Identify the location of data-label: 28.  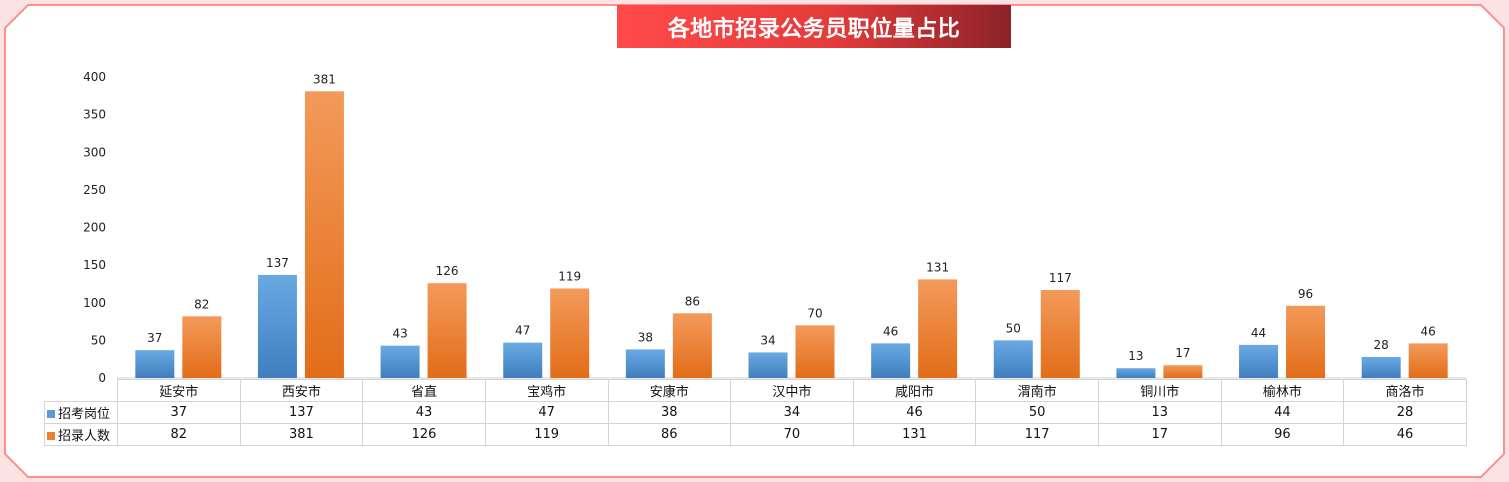
(1381, 345).